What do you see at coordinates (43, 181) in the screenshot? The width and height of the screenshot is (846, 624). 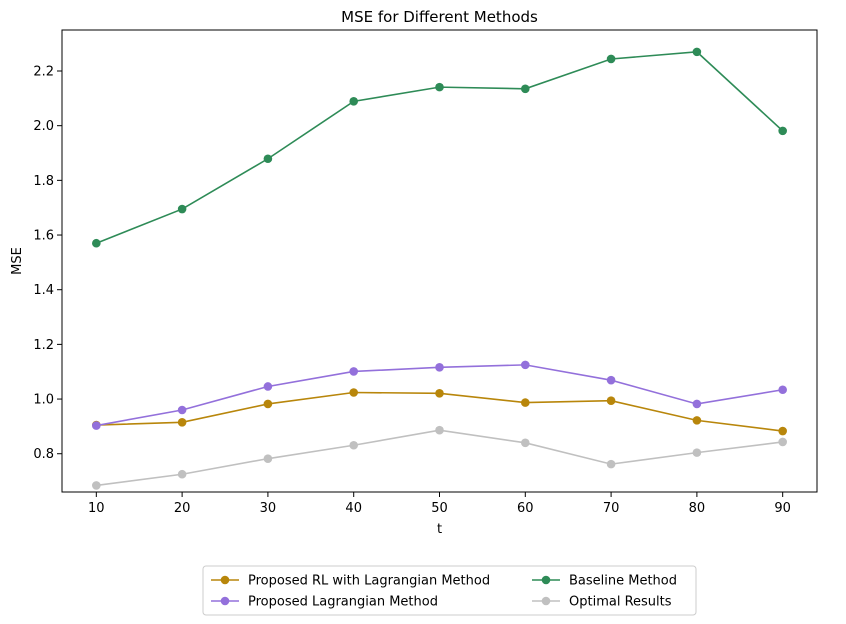 I see `y-tick-label: 1.8` at bounding box center [43, 181].